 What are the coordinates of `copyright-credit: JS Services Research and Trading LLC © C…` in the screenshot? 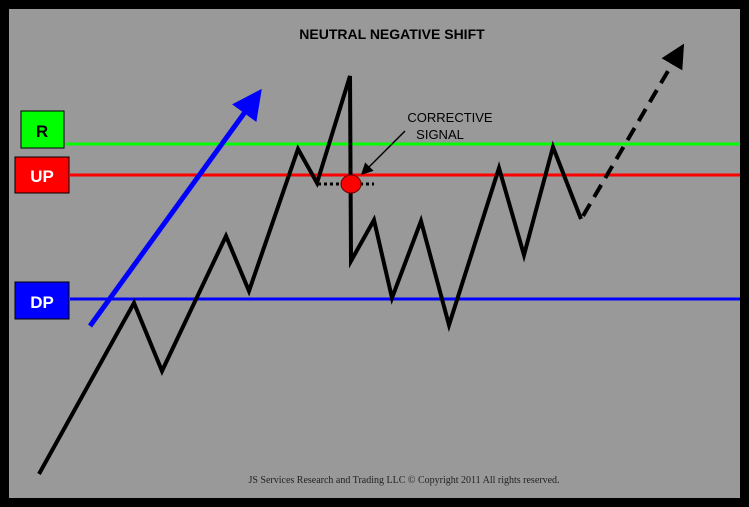 It's located at (403, 480).